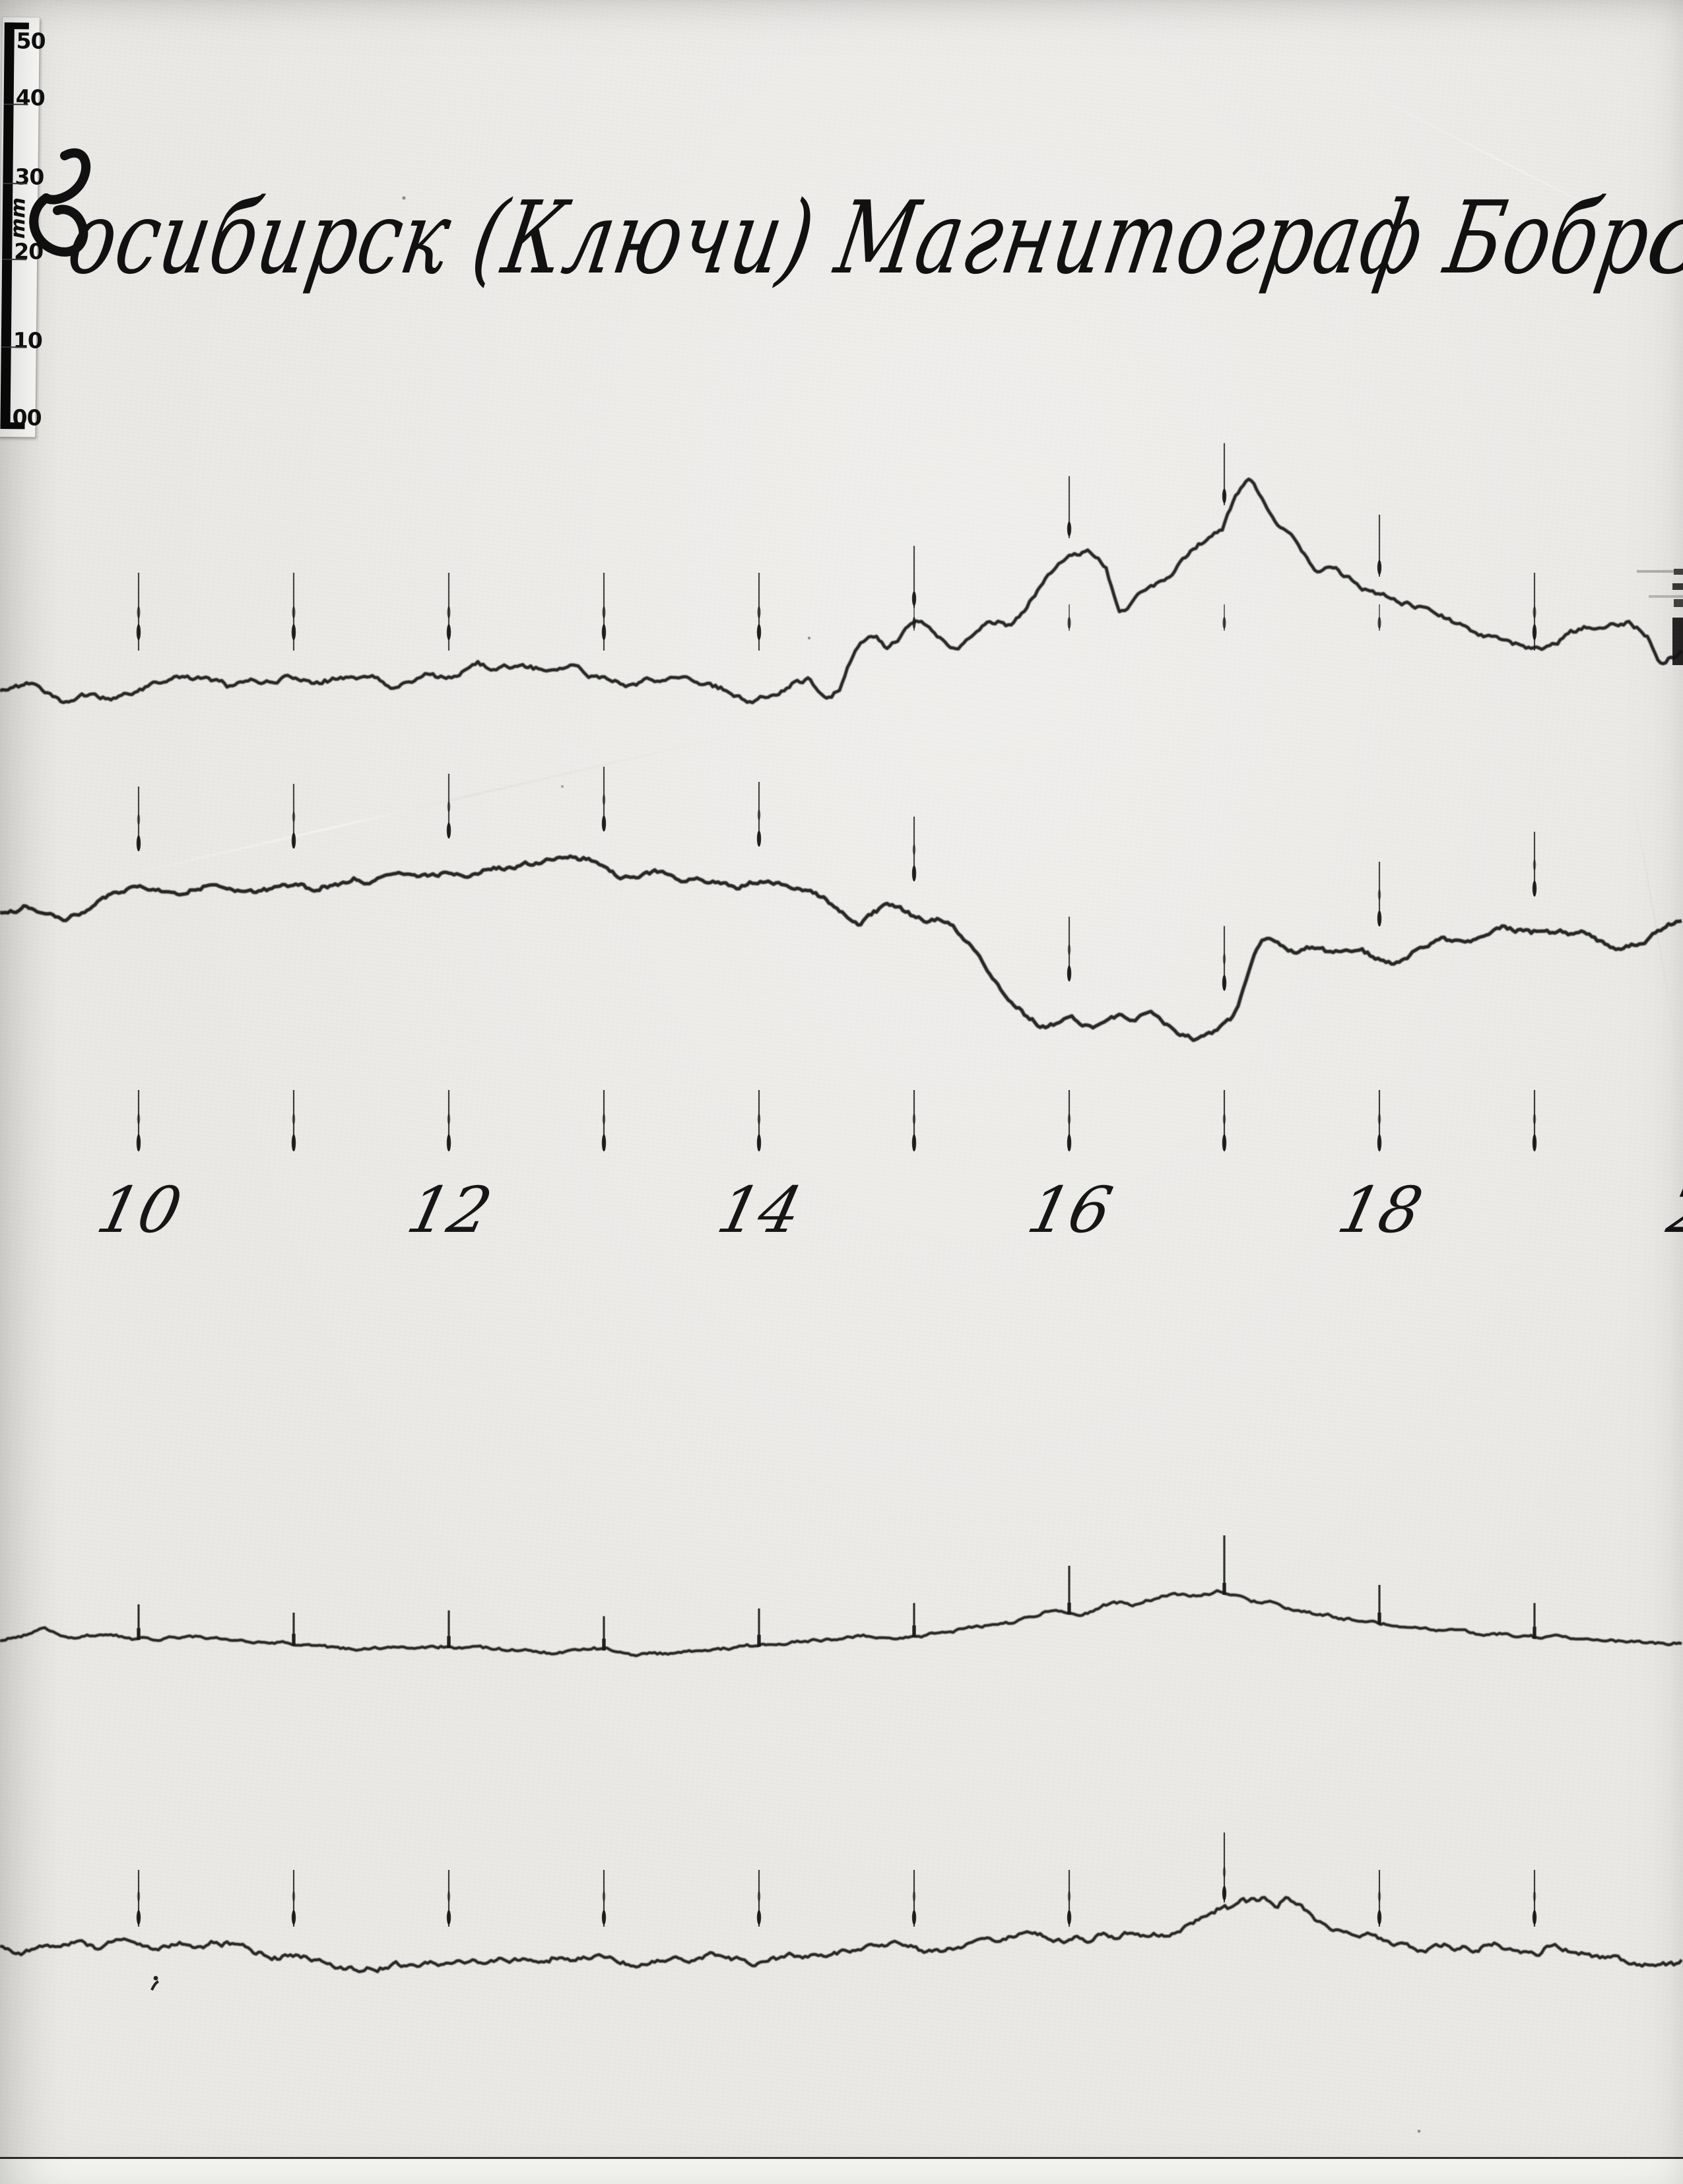 Image resolution: width=1683 pixels, height=2184 pixels. What do you see at coordinates (760, 1210) in the screenshot?
I see `hour-label: 14` at bounding box center [760, 1210].